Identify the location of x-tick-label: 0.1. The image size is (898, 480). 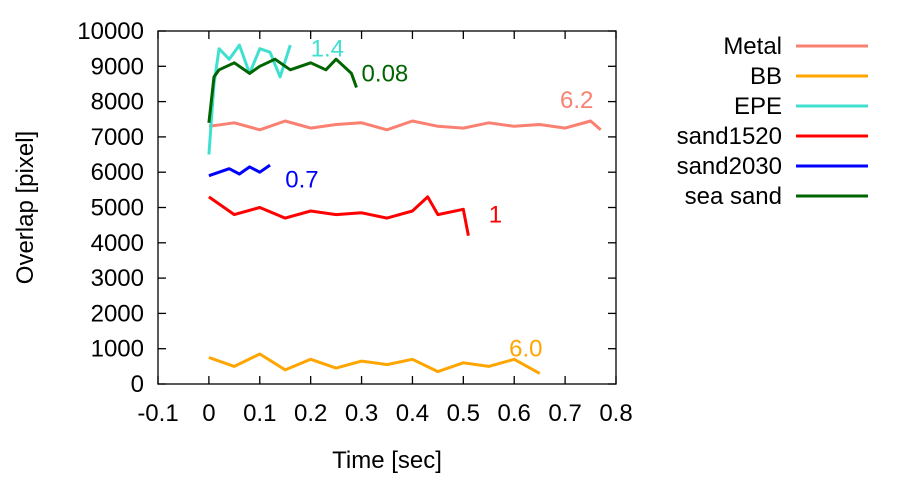
(259, 413).